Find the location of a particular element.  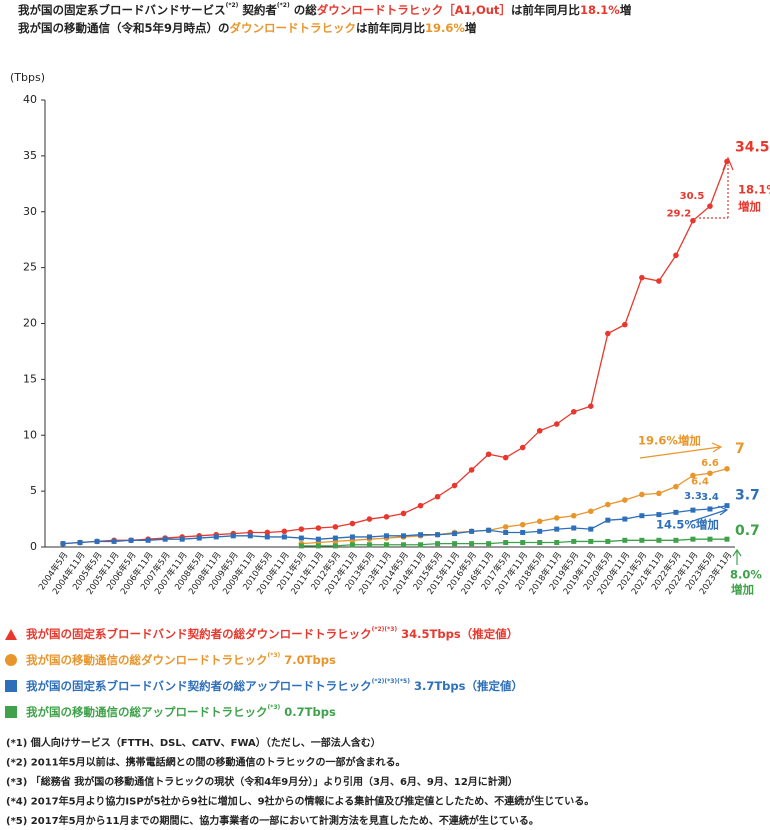

data-label: 0.7 is located at coordinates (747, 531).